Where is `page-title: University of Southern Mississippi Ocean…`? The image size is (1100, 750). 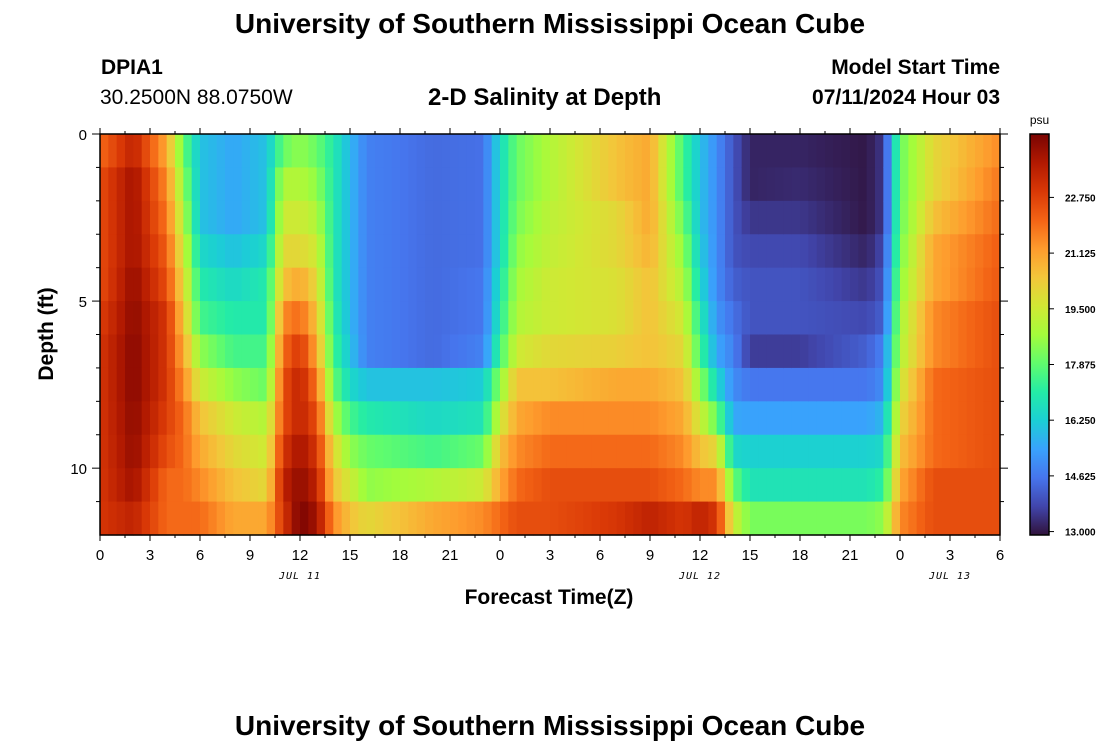
page-title: University of Southern Mississippi Ocean… is located at coordinates (550, 23).